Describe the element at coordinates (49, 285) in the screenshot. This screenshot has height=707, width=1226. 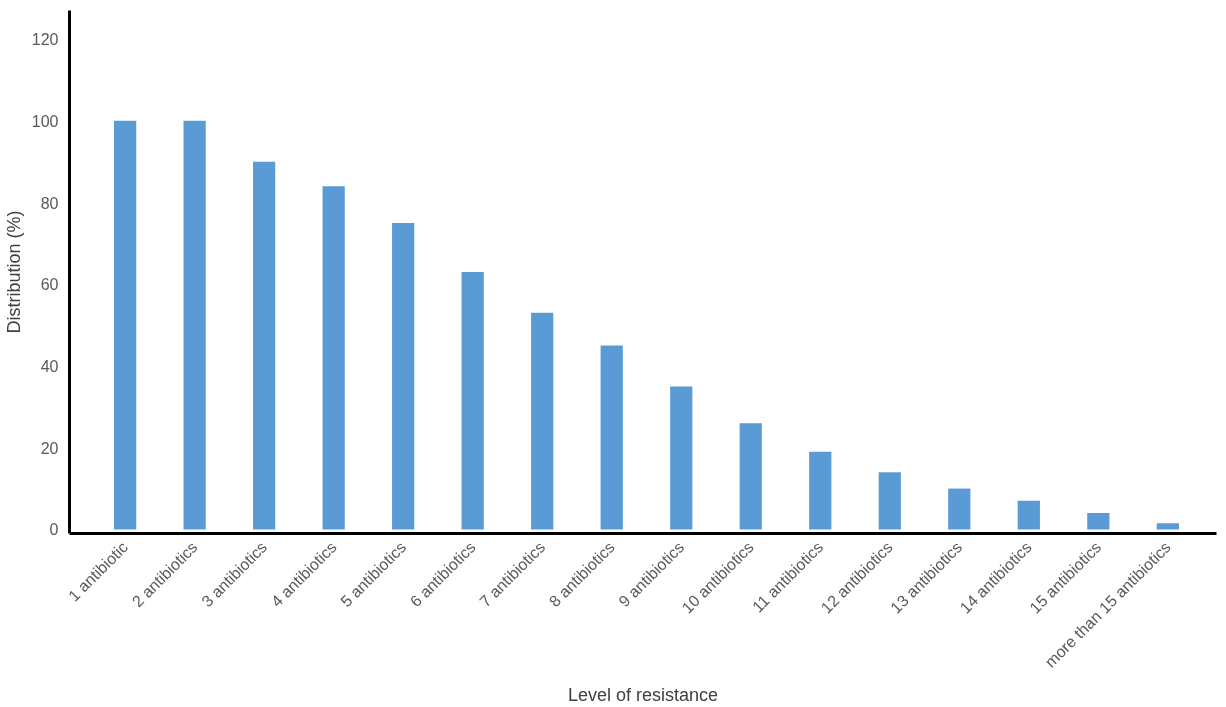
I see `y-tick-label: 60` at that location.